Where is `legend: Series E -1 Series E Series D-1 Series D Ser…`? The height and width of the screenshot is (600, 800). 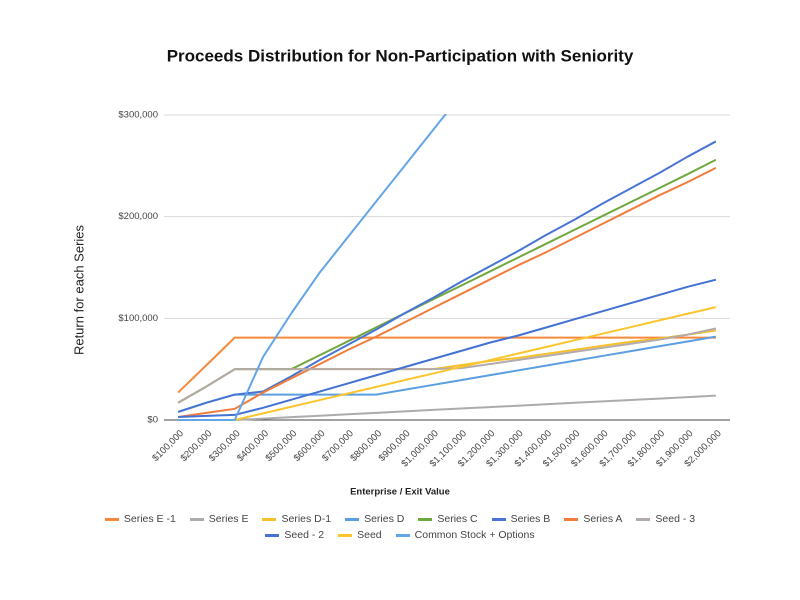 legend: Series E -1 Series E Series D-1 Series D Ser… is located at coordinates (400, 527).